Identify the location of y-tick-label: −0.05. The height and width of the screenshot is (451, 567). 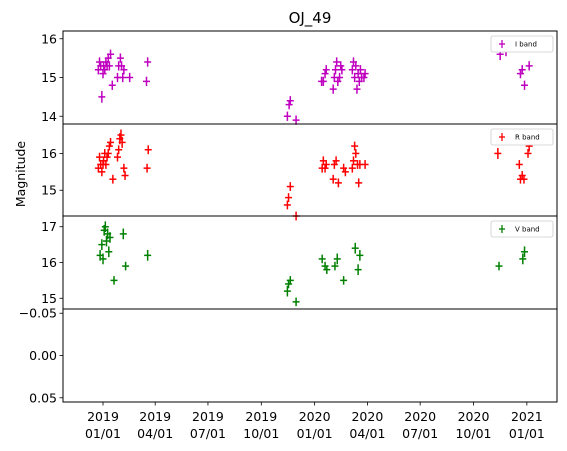
(38, 313).